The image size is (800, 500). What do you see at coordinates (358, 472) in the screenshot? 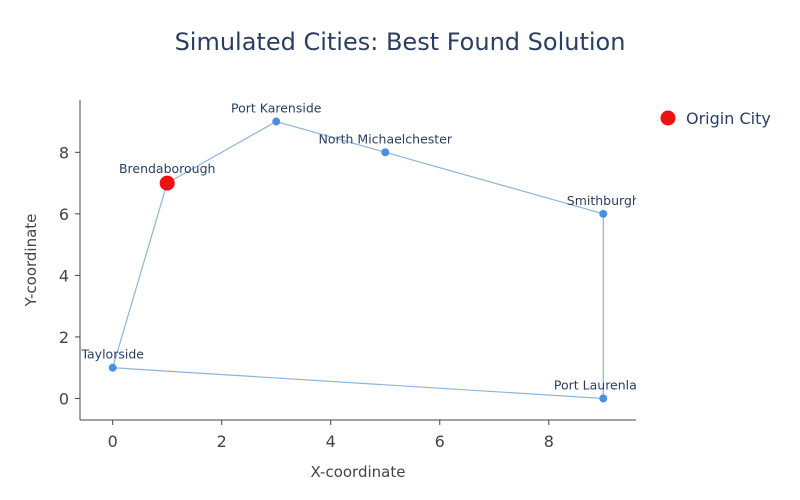
I see `x-axis-title: X-coordinate` at bounding box center [358, 472].